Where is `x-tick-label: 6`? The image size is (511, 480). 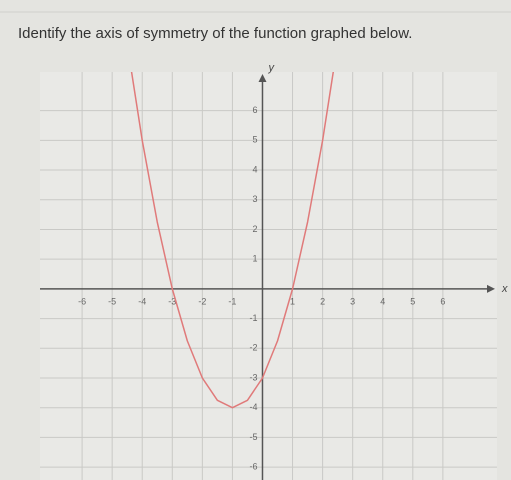 x-tick-label: 6 is located at coordinates (442, 301).